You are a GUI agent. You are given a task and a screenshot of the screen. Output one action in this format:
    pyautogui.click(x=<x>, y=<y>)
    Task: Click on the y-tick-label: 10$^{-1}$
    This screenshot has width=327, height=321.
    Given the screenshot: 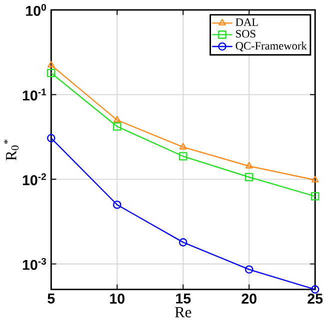 What is the action you would take?
    pyautogui.click(x=34, y=94)
    